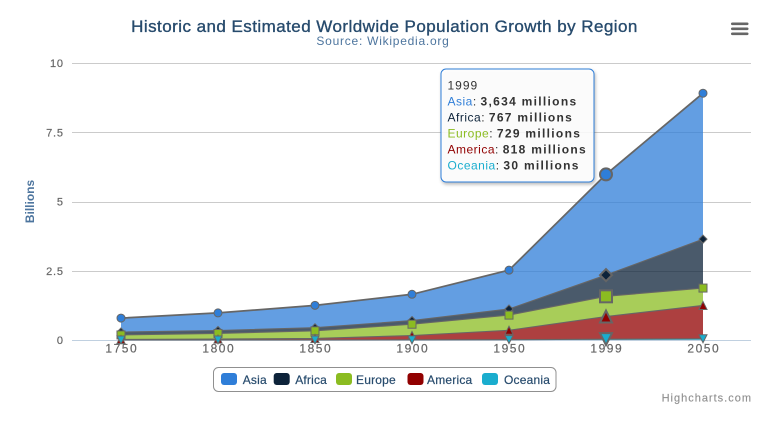 The image size is (769, 421). Describe the element at coordinates (55, 133) in the screenshot. I see `svg-text: 7.5` at that location.